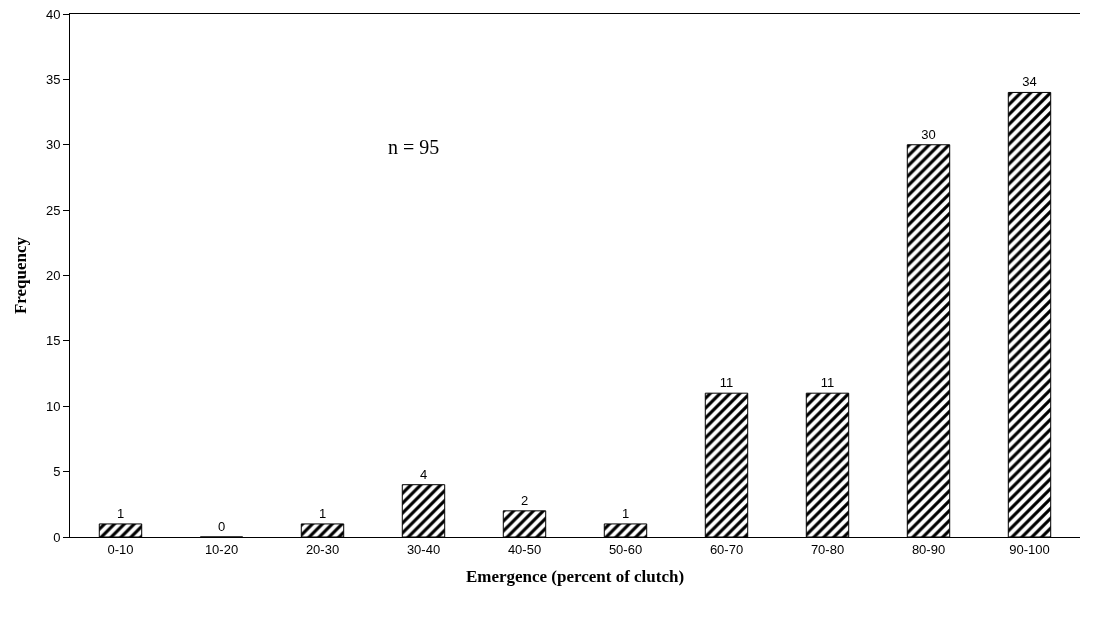 This screenshot has width=1102, height=617. I want to click on y-tick-label: 20, so click(53, 276).